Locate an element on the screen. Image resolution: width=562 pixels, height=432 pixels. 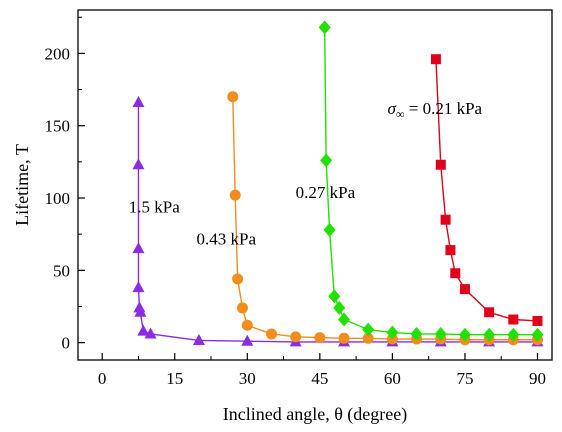
x-tick-label: 0 is located at coordinates (102, 378).